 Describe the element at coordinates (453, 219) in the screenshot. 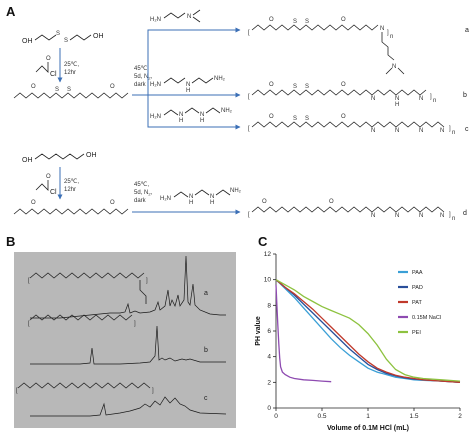

I see `prod-d-n-index: n` at that location.